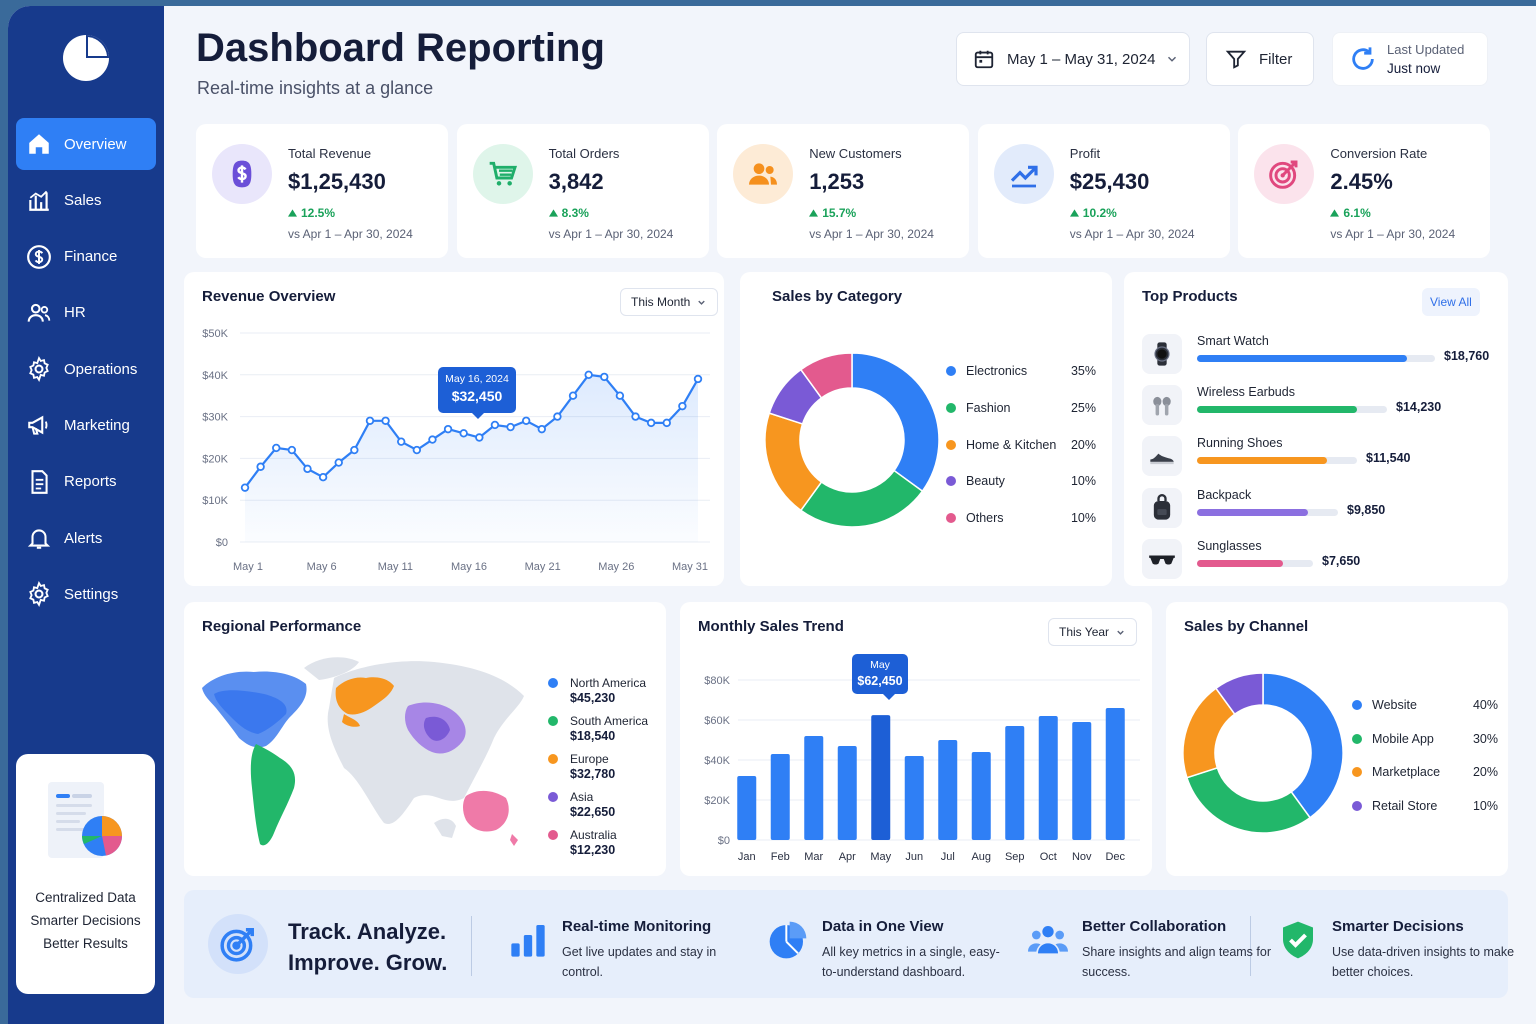 This screenshot has width=1536, height=1024. I want to click on product-row-backpack: Backpack $9,850, so click(1317, 510).